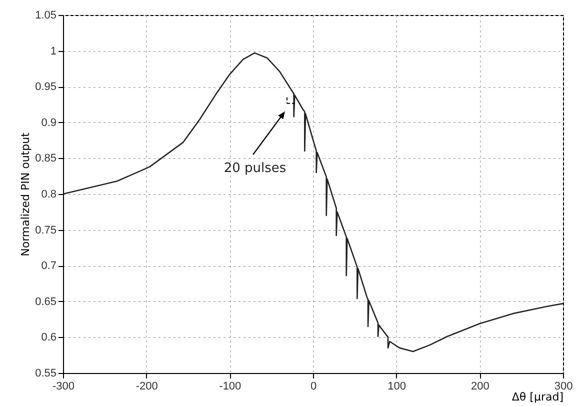 This screenshot has width=576, height=406. I want to click on y-tick-label: 0.95, so click(45, 87).